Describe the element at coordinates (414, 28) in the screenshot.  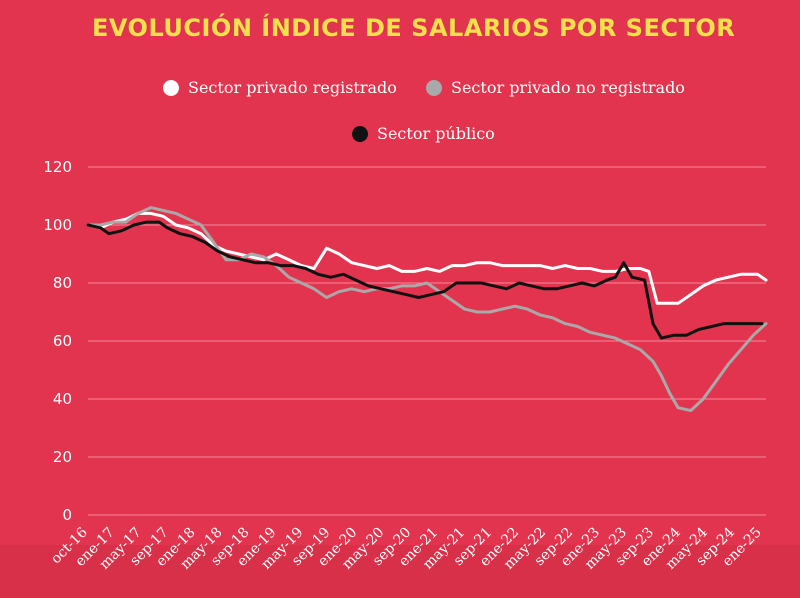
I see `chart-title: EVOLUCIÓN ÍNDICE DE SALARIOS POR SECTOR` at that location.